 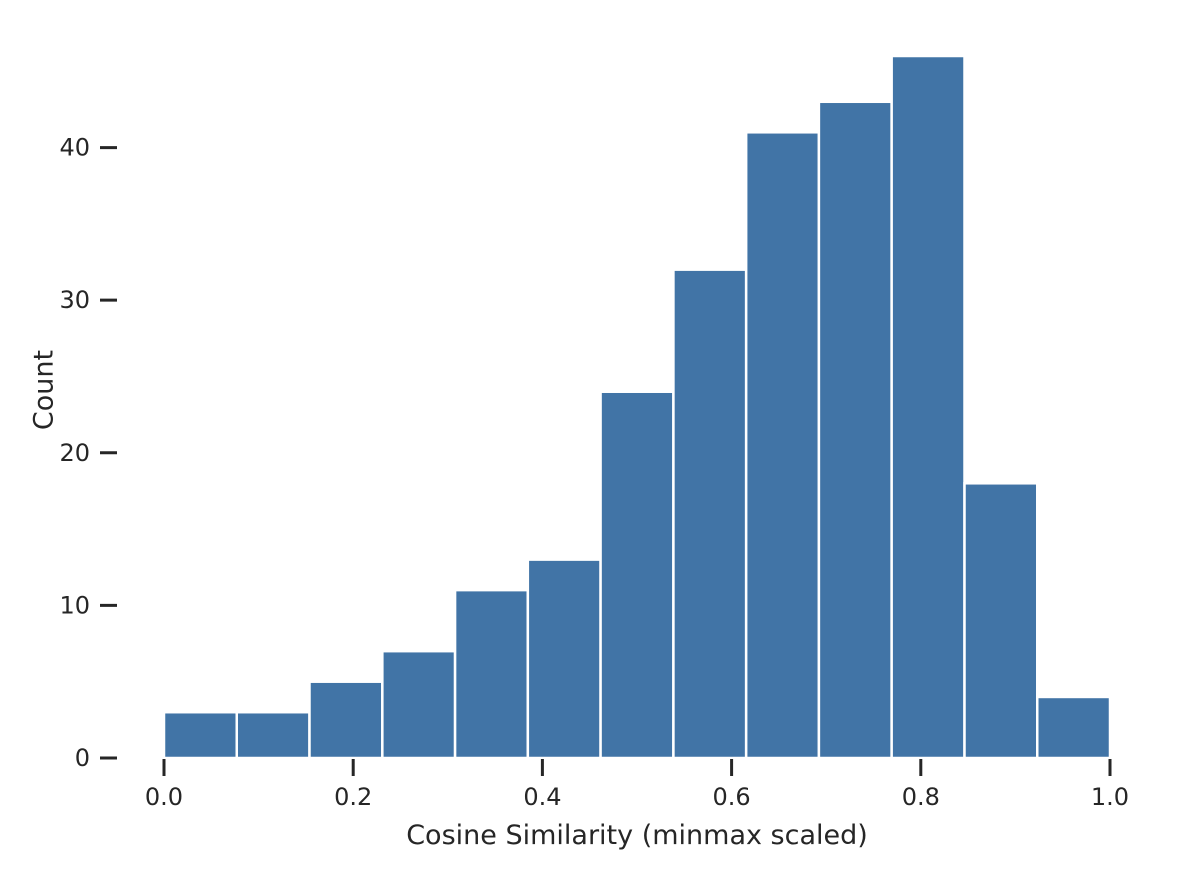 What do you see at coordinates (921, 797) in the screenshot?
I see `x-tick-label: 0.8` at bounding box center [921, 797].